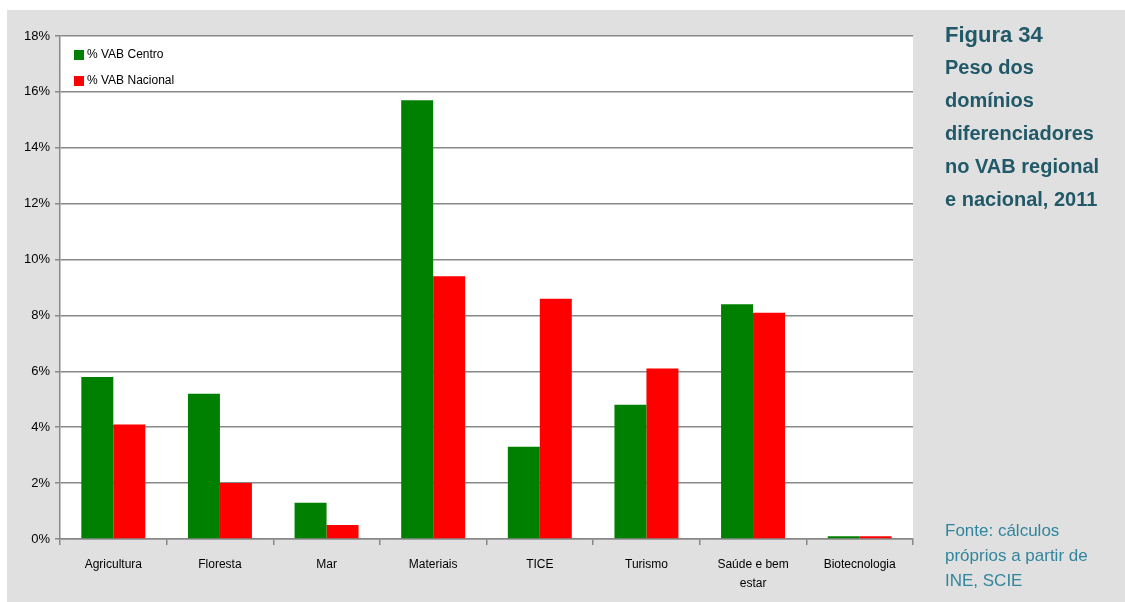 The height and width of the screenshot is (602, 1125). Describe the element at coordinates (753, 573) in the screenshot. I see `x-tick-label: Saúde e bem estar` at that location.